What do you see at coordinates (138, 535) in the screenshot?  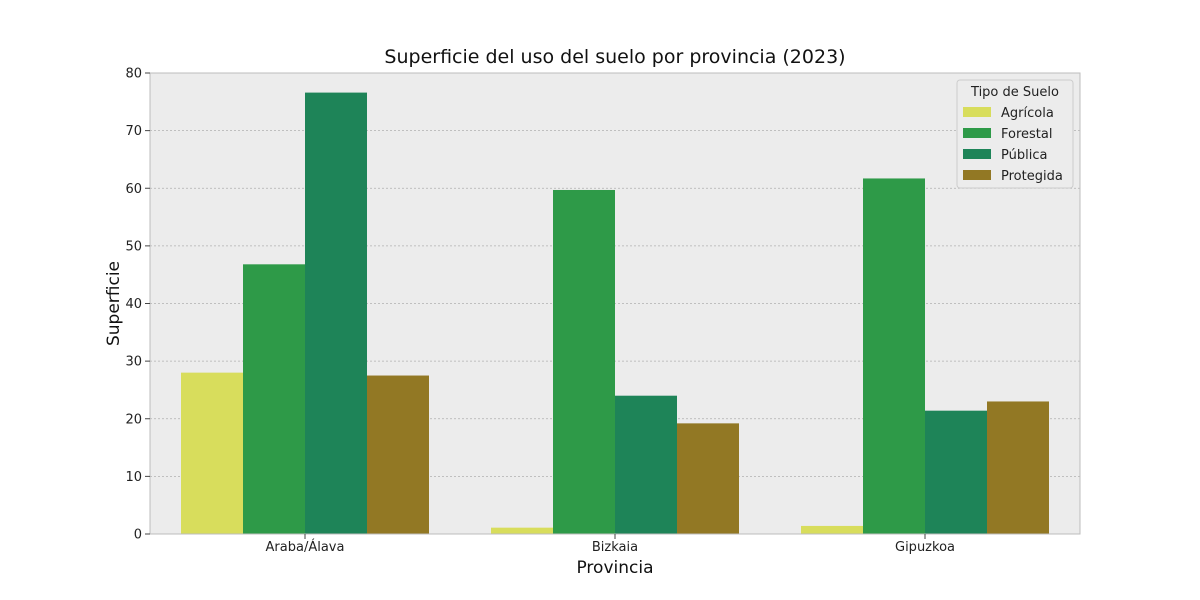 I see `y-tick-label: 0` at bounding box center [138, 535].